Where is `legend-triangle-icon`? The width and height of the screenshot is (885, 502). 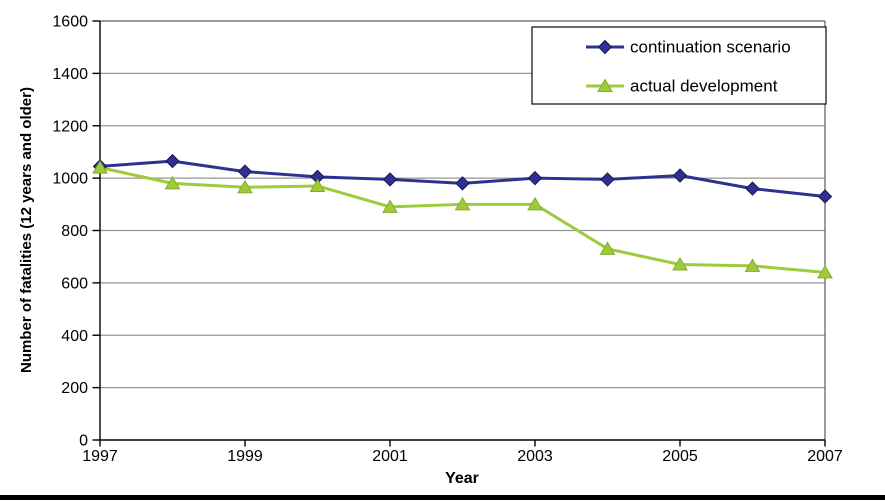
legend-triangle-icon is located at coordinates (605, 85).